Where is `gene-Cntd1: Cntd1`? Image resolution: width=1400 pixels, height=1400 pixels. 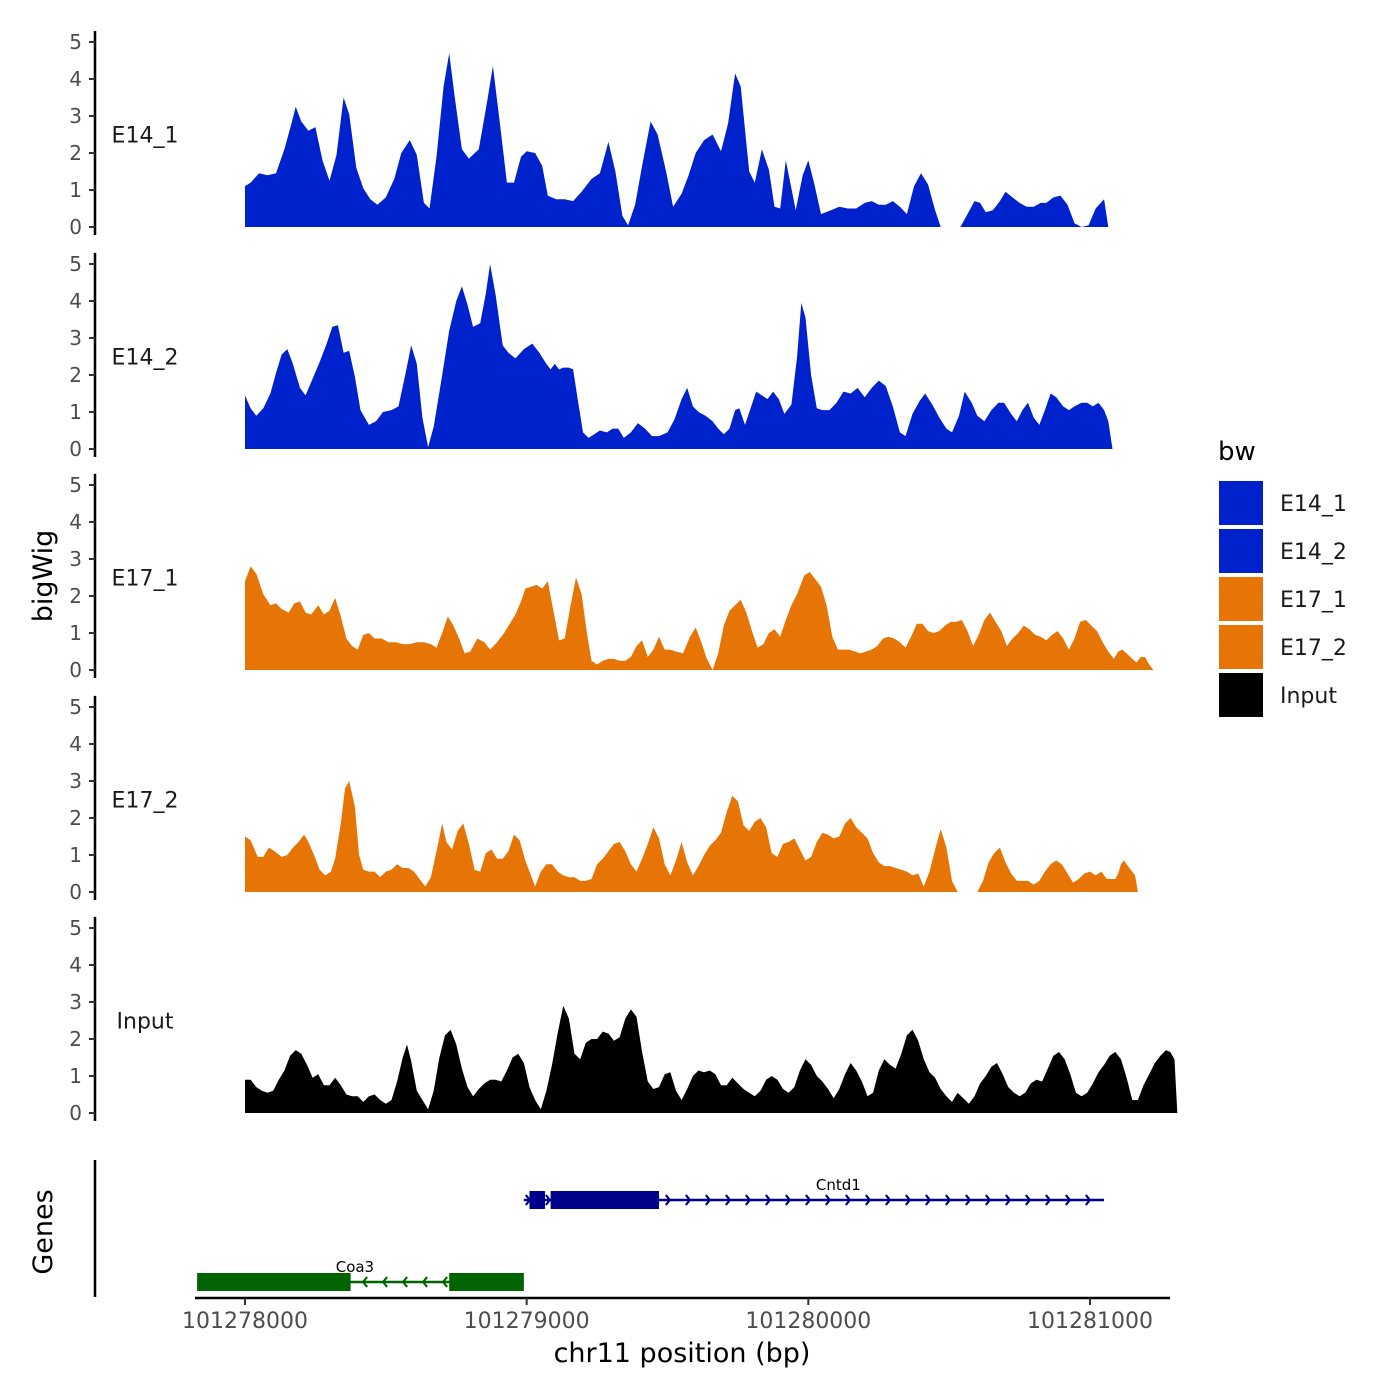
gene-Cntd1: Cntd1 is located at coordinates (814, 1192).